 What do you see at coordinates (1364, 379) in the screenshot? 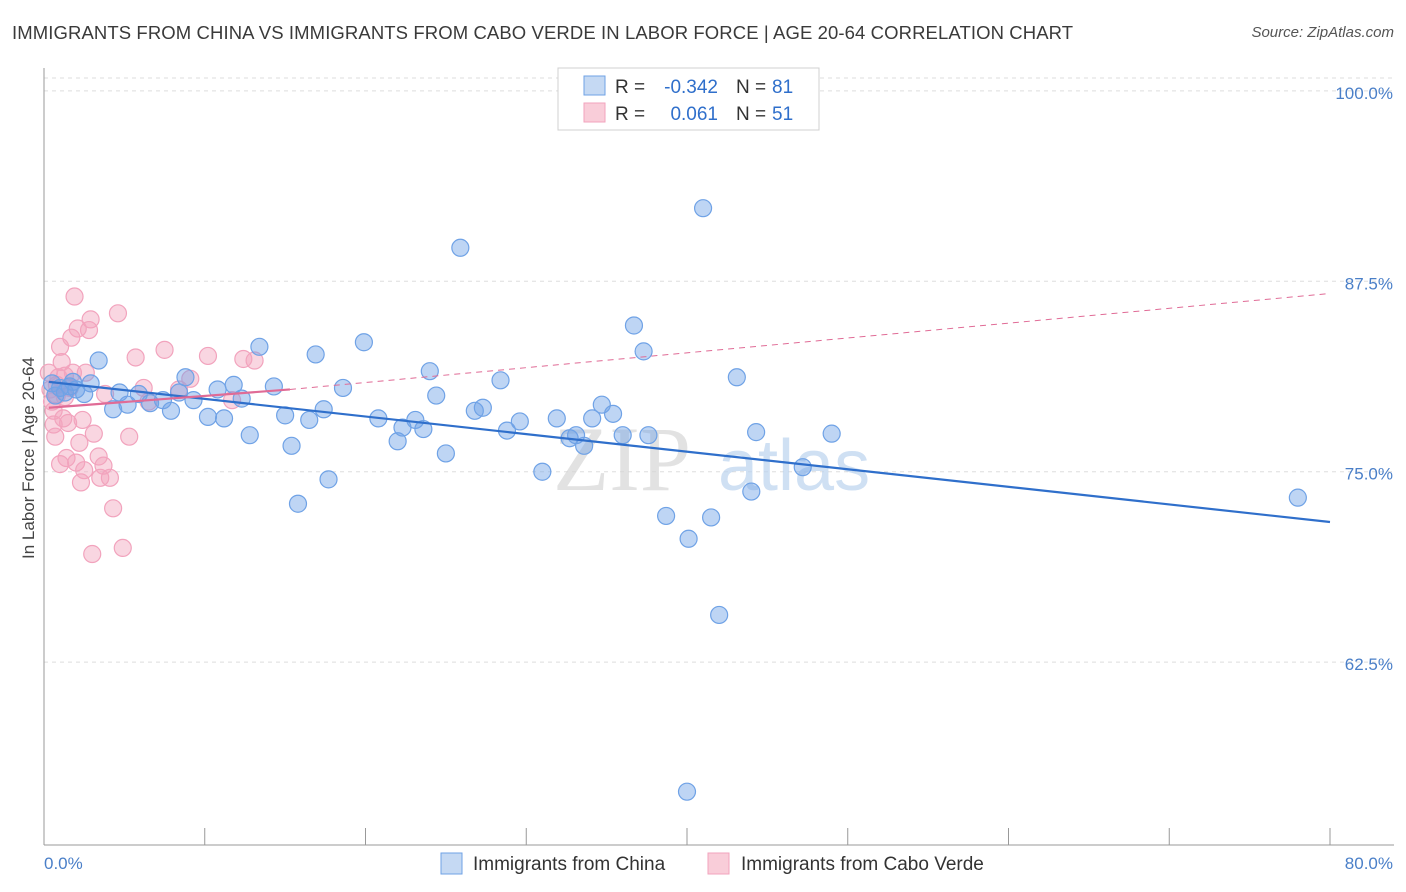
I see `y-tick-labels: 100.0% 87.5% 75.0% 62.5%` at bounding box center [1364, 379].